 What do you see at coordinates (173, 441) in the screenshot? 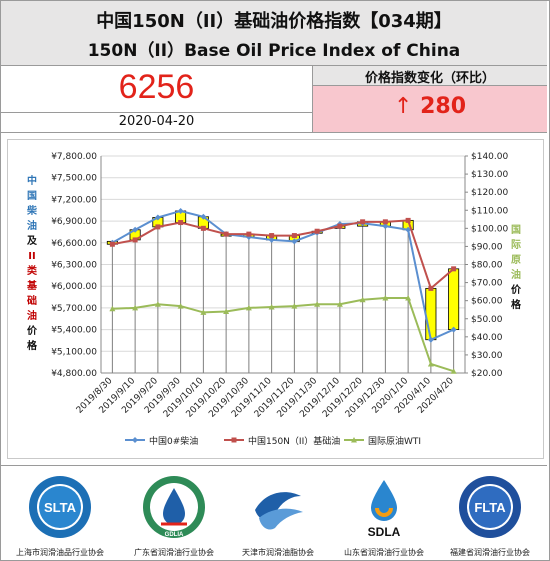
I see `legend-label-1: 中国0#柴油` at bounding box center [173, 441].